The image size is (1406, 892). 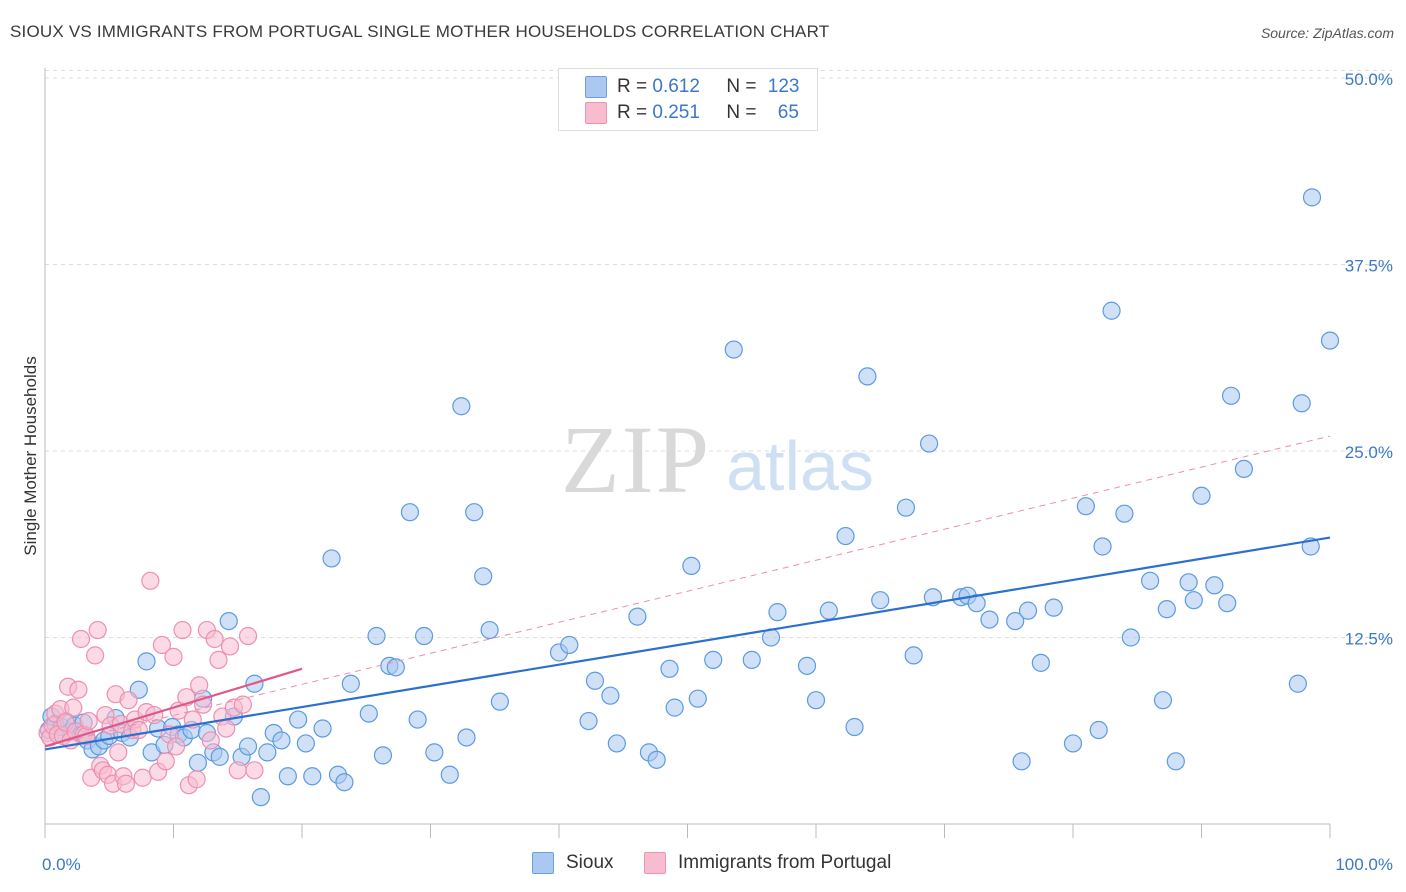 I want to click on legend-swatch-sioux, so click(x=596, y=87).